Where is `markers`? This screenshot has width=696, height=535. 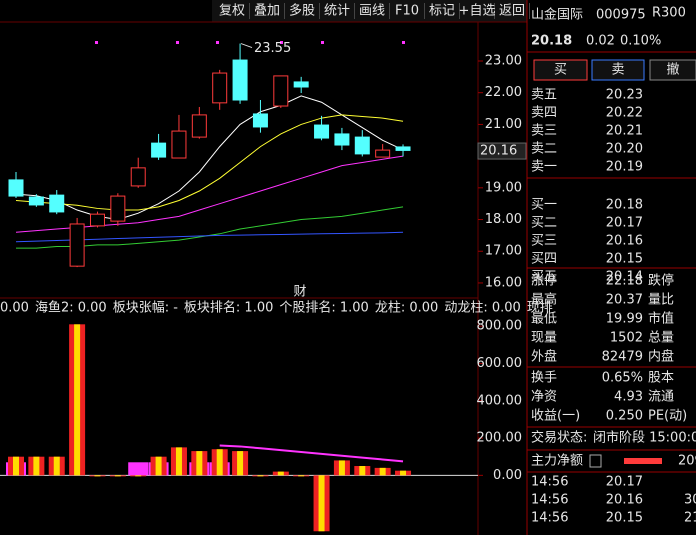
markers is located at coordinates (250, 42).